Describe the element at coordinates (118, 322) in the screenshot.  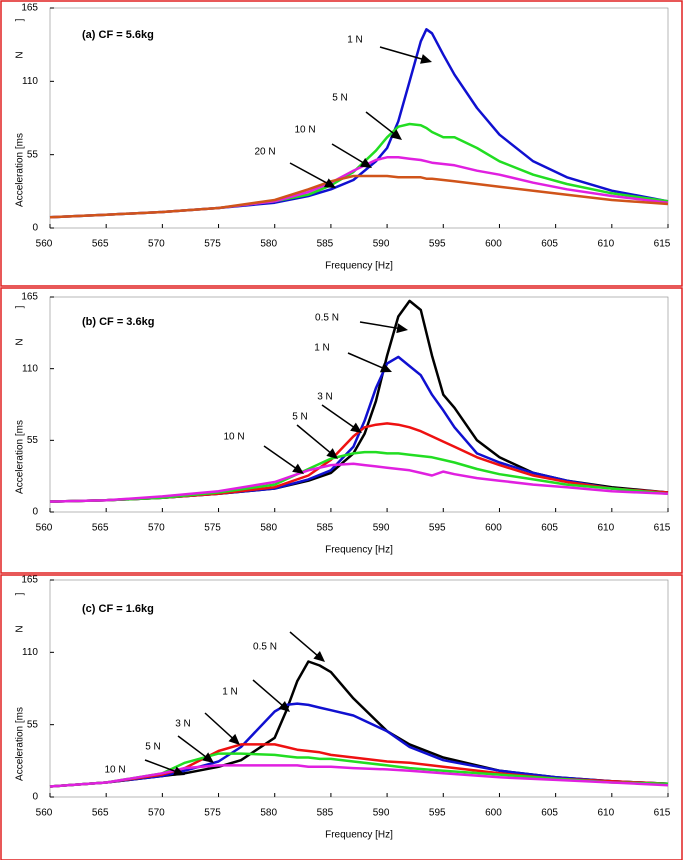
I see `chart-title: (b) CF = 3.6kg` at that location.